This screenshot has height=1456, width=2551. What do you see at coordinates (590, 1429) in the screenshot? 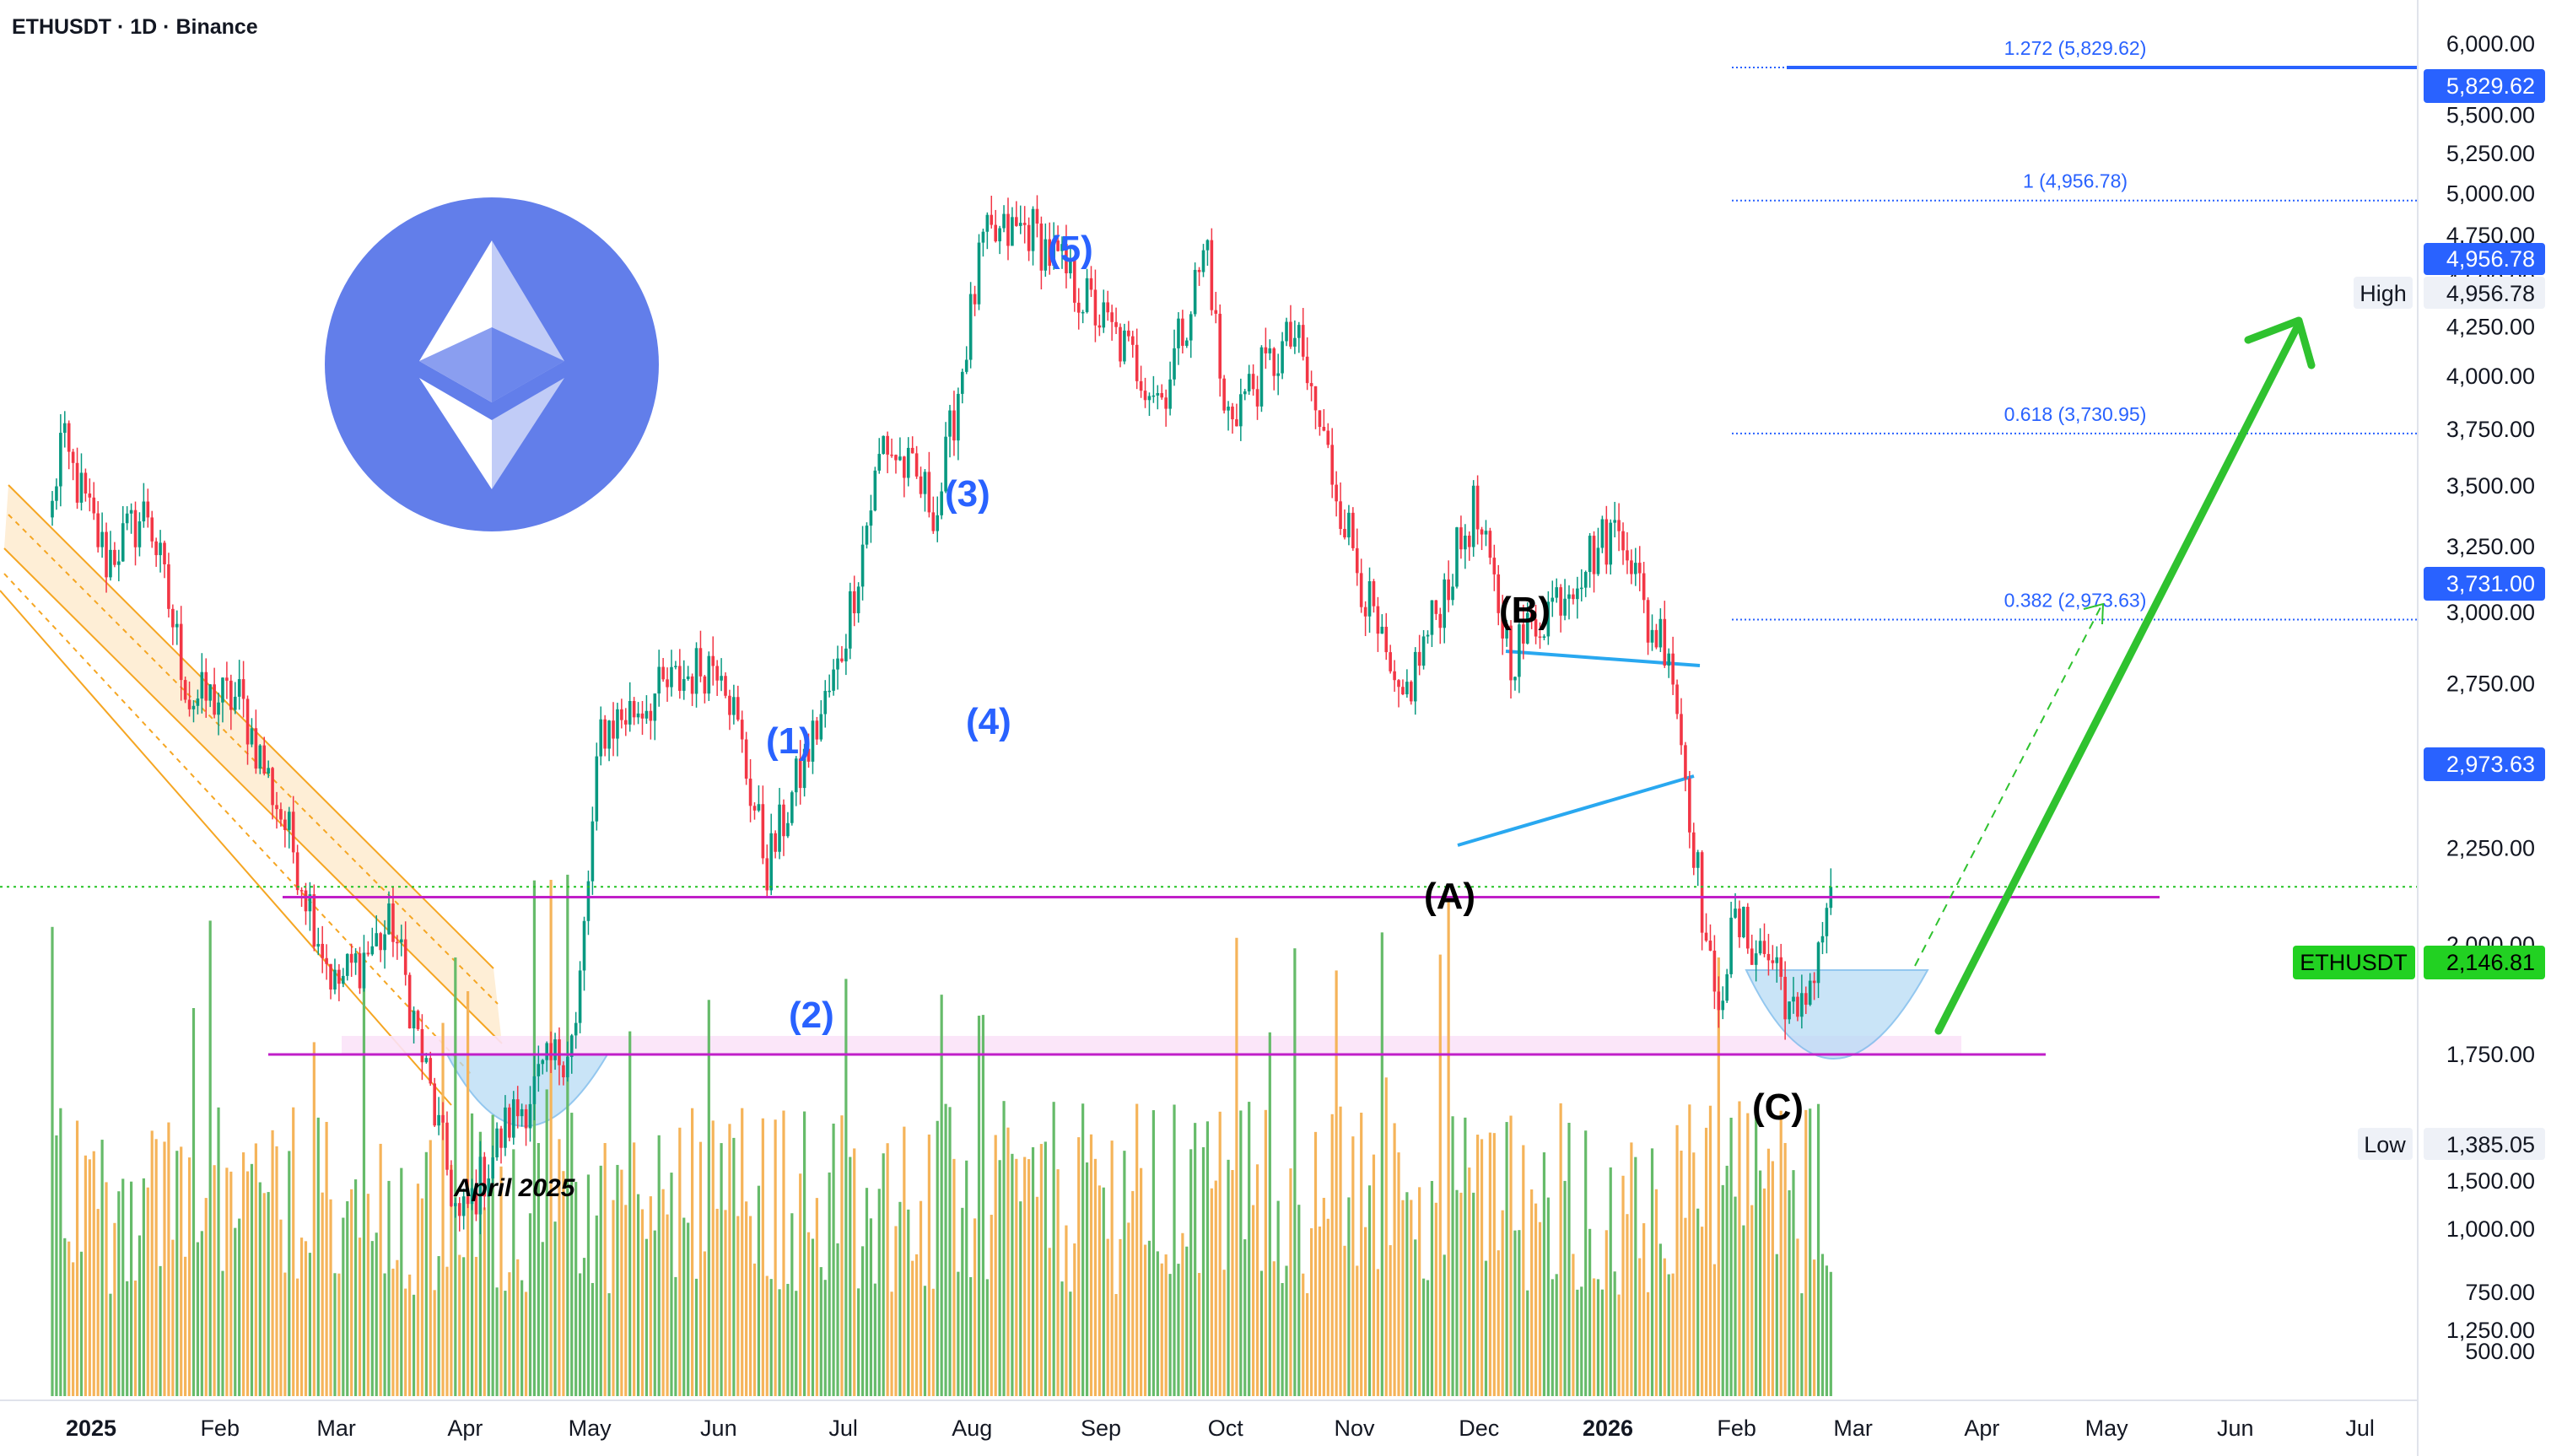
I see `time-axis-tick: May` at bounding box center [590, 1429].